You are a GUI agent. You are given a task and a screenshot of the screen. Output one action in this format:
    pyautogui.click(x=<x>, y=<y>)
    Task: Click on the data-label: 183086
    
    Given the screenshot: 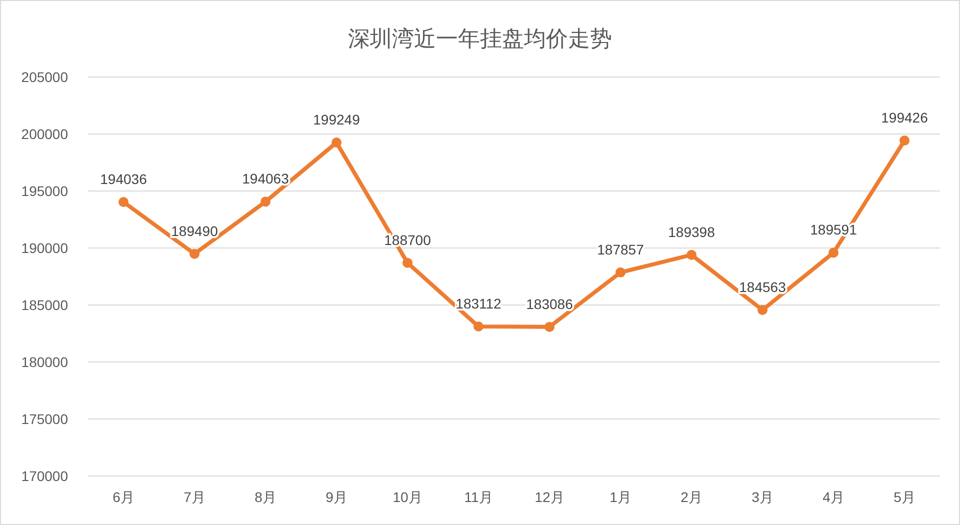 What is the action you would take?
    pyautogui.click(x=550, y=304)
    